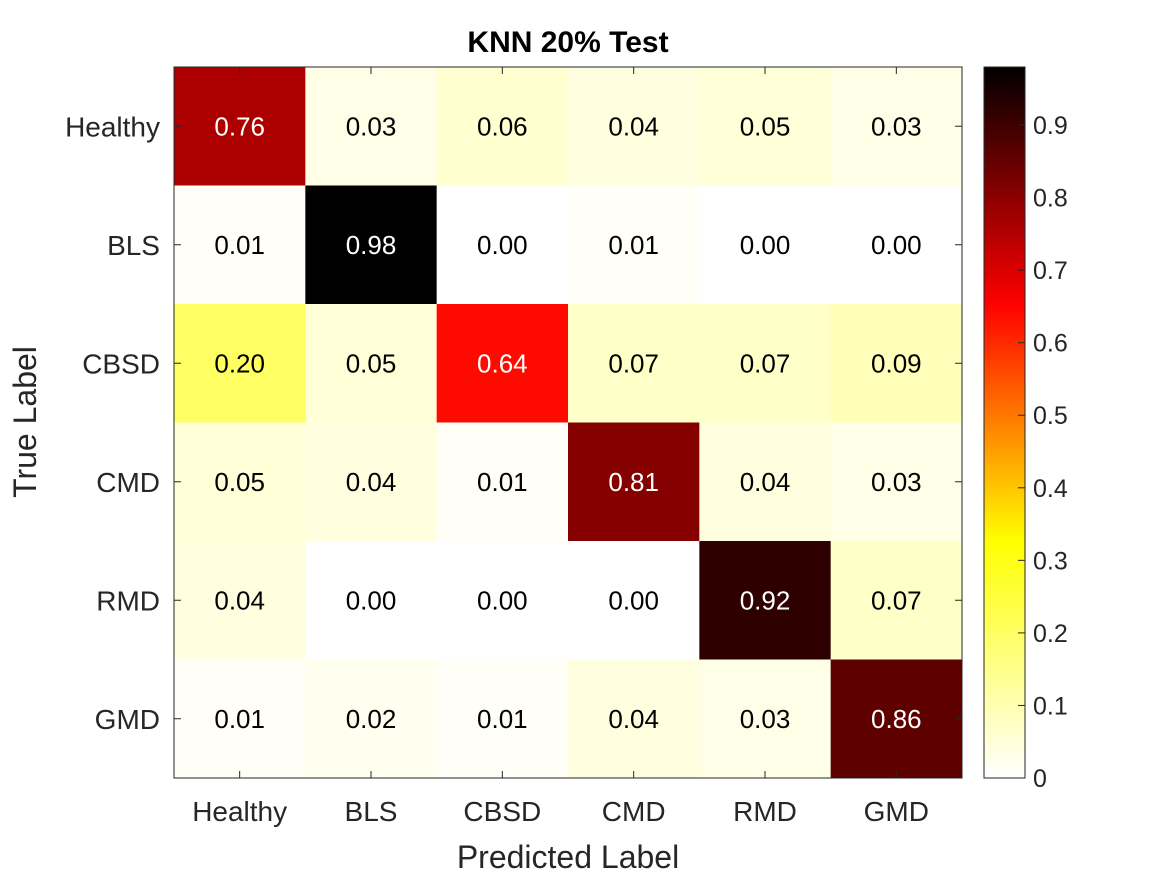 This screenshot has width=1167, height=875. What do you see at coordinates (1040, 779) in the screenshot?
I see `colorbar-tick-label: 0` at bounding box center [1040, 779].